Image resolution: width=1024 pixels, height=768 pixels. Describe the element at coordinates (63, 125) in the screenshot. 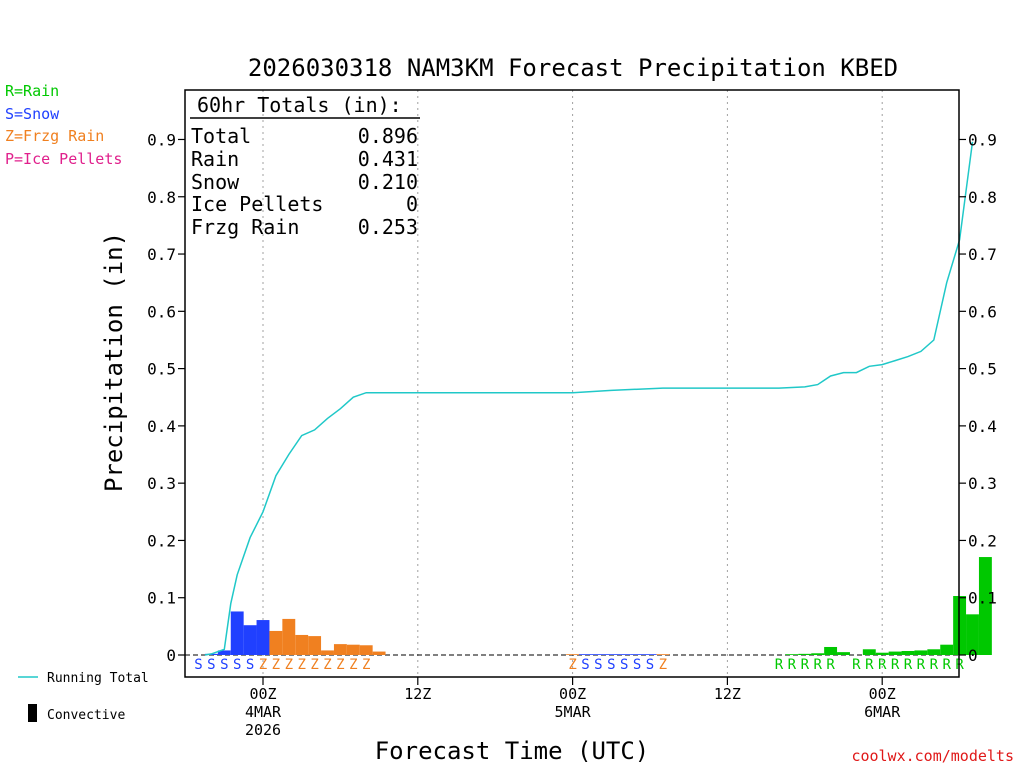

I see `type-legend: R=Rain S=Snow Z=Frzg Rain P=Ice Pellets` at that location.